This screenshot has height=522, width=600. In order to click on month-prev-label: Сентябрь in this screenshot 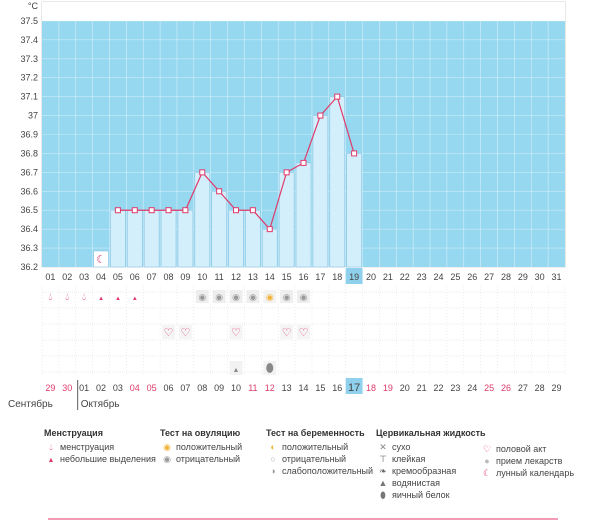, I will do `click(30, 404)`.